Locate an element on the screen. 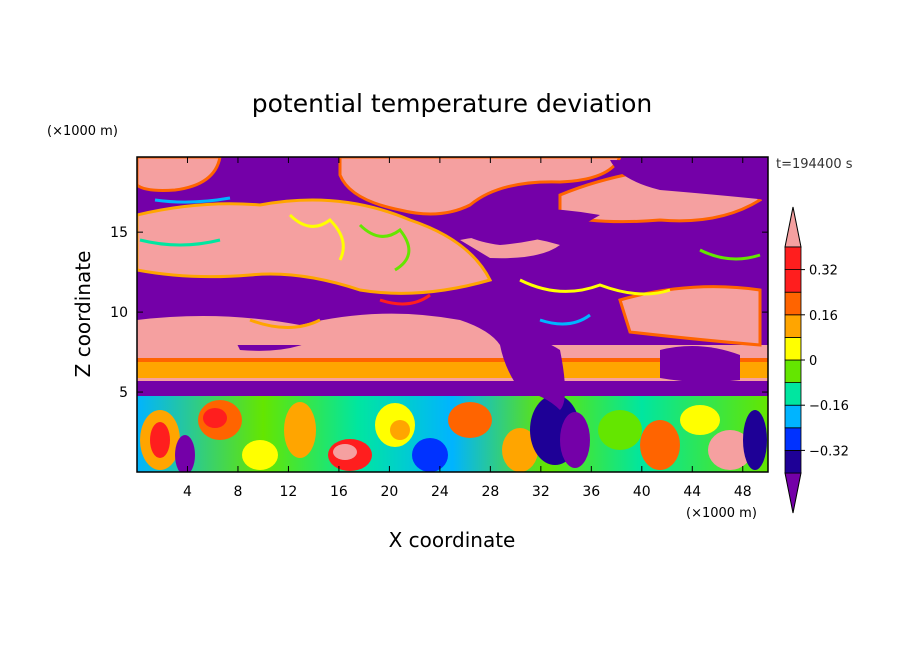  colorbar-extend-high is located at coordinates (793, 227).